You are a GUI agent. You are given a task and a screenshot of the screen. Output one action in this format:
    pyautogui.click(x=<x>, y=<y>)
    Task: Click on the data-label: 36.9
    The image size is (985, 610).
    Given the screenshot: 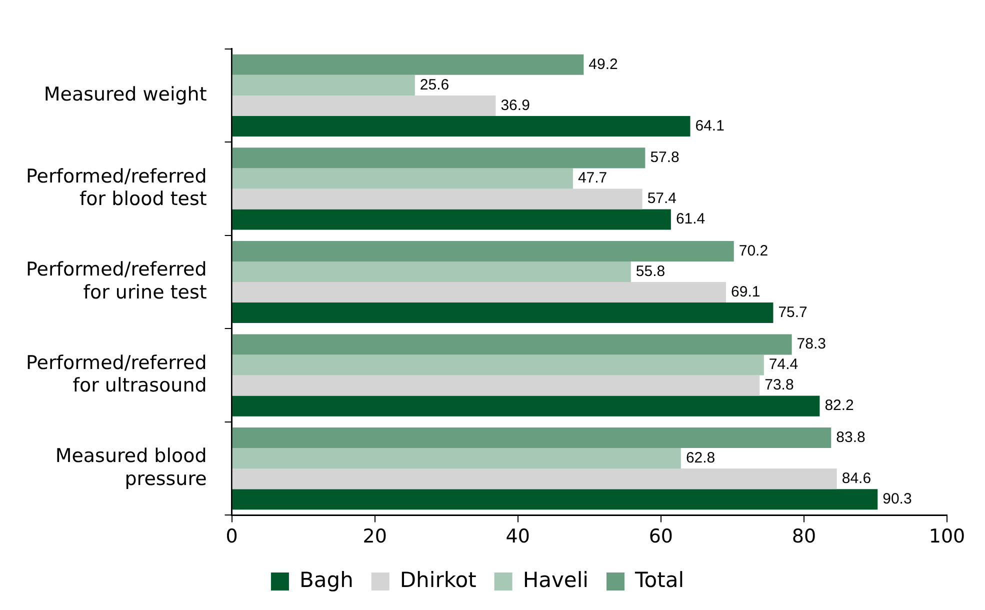 What is the action you would take?
    pyautogui.click(x=515, y=105)
    